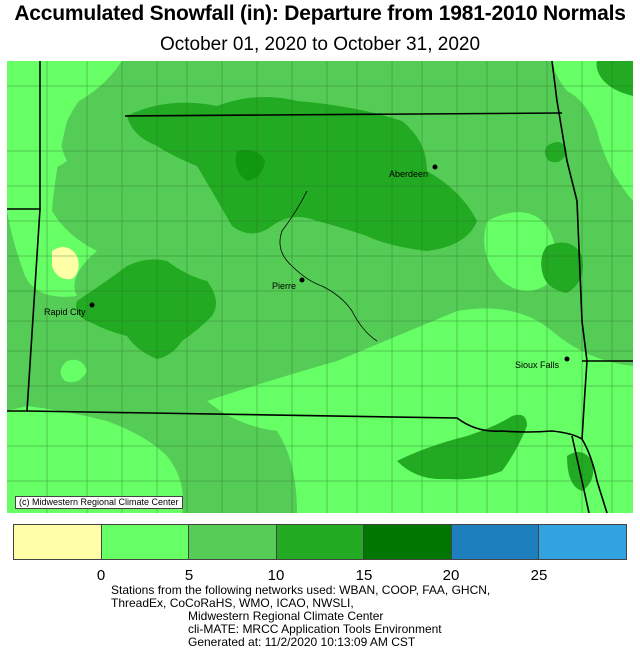  What do you see at coordinates (328, 266) in the screenshot?
I see `missouri-river` at bounding box center [328, 266].